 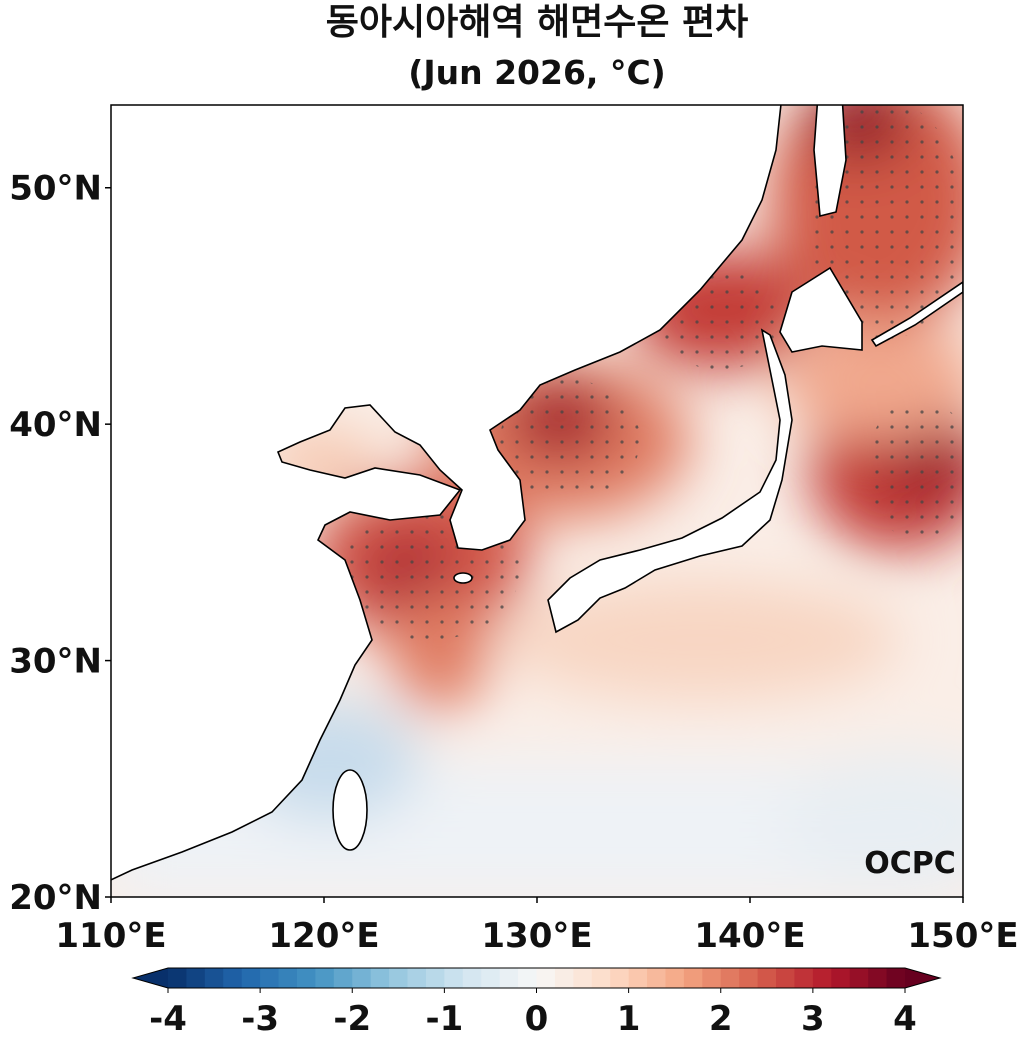 I want to click on x-tick-label: 120°E, so click(x=323, y=936).